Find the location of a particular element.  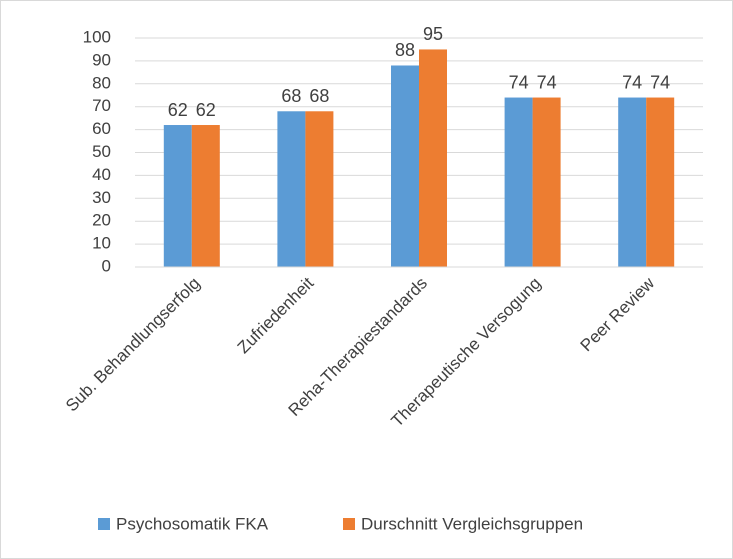

y-tick-label: 30 is located at coordinates (101, 197).